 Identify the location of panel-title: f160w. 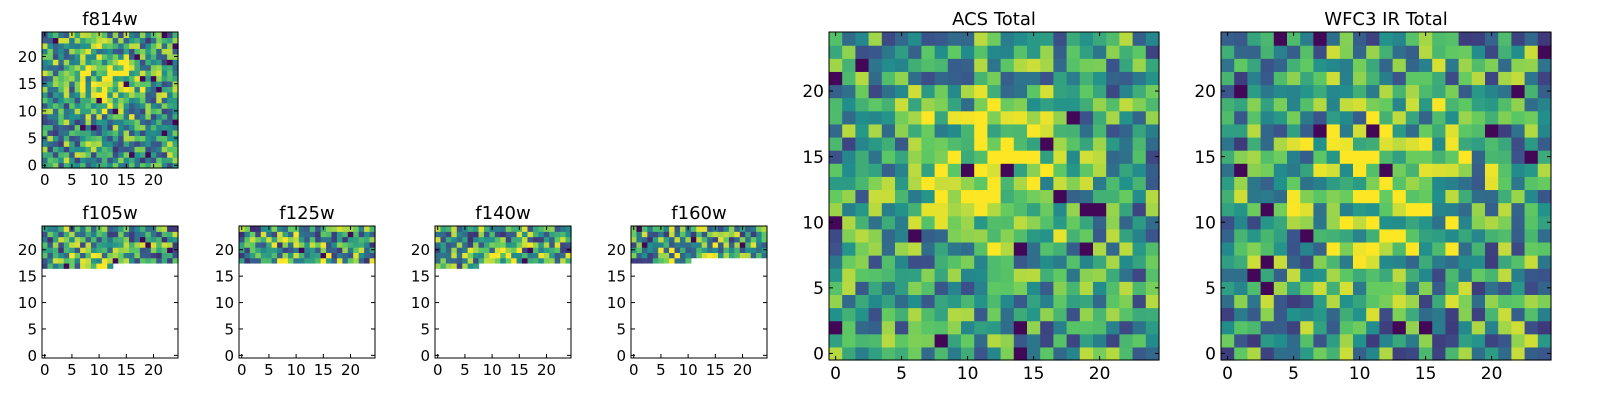
(698, 213).